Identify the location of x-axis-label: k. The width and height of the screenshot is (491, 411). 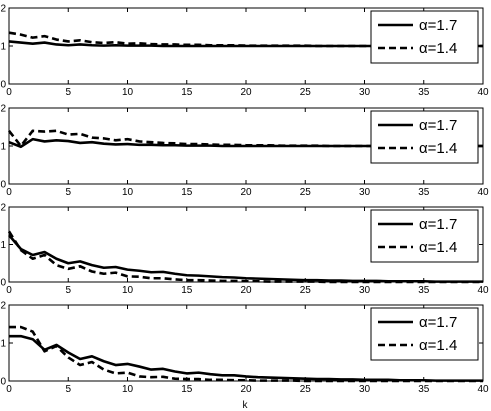
(246, 405).